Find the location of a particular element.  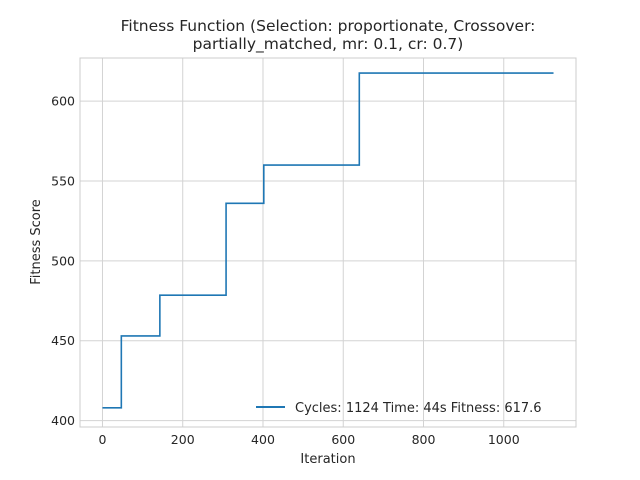

x-tick-labels: 0 200 400 600 800 1000 is located at coordinates (308, 439).